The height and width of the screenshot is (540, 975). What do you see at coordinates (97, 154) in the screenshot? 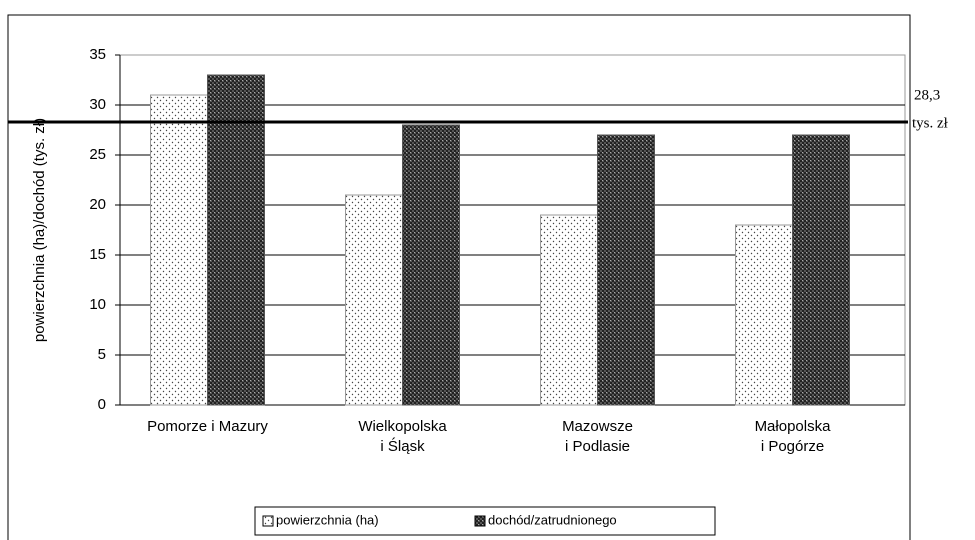
I see `y-tick-label: 25` at bounding box center [97, 154].